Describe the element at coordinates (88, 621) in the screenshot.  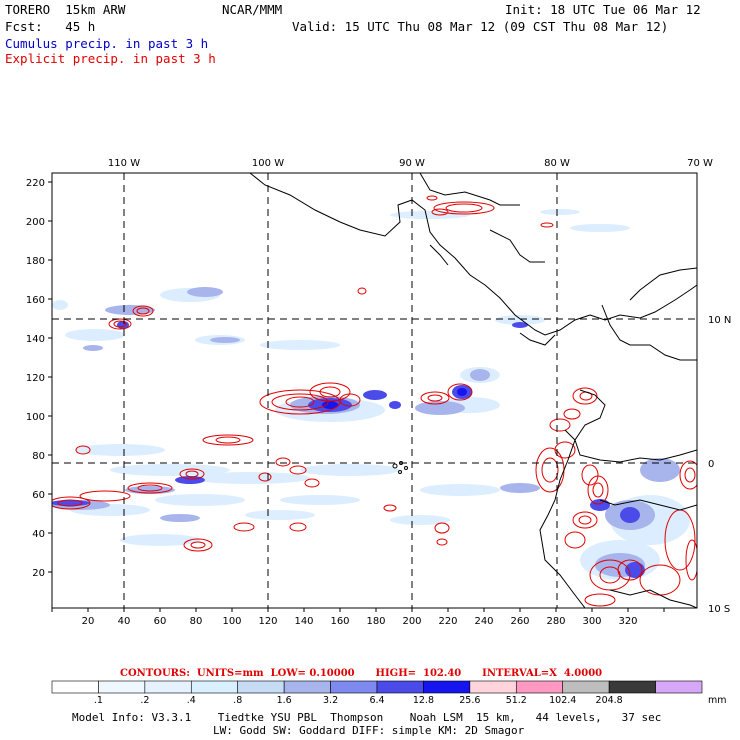
I see `x-tick-label: 20` at that location.